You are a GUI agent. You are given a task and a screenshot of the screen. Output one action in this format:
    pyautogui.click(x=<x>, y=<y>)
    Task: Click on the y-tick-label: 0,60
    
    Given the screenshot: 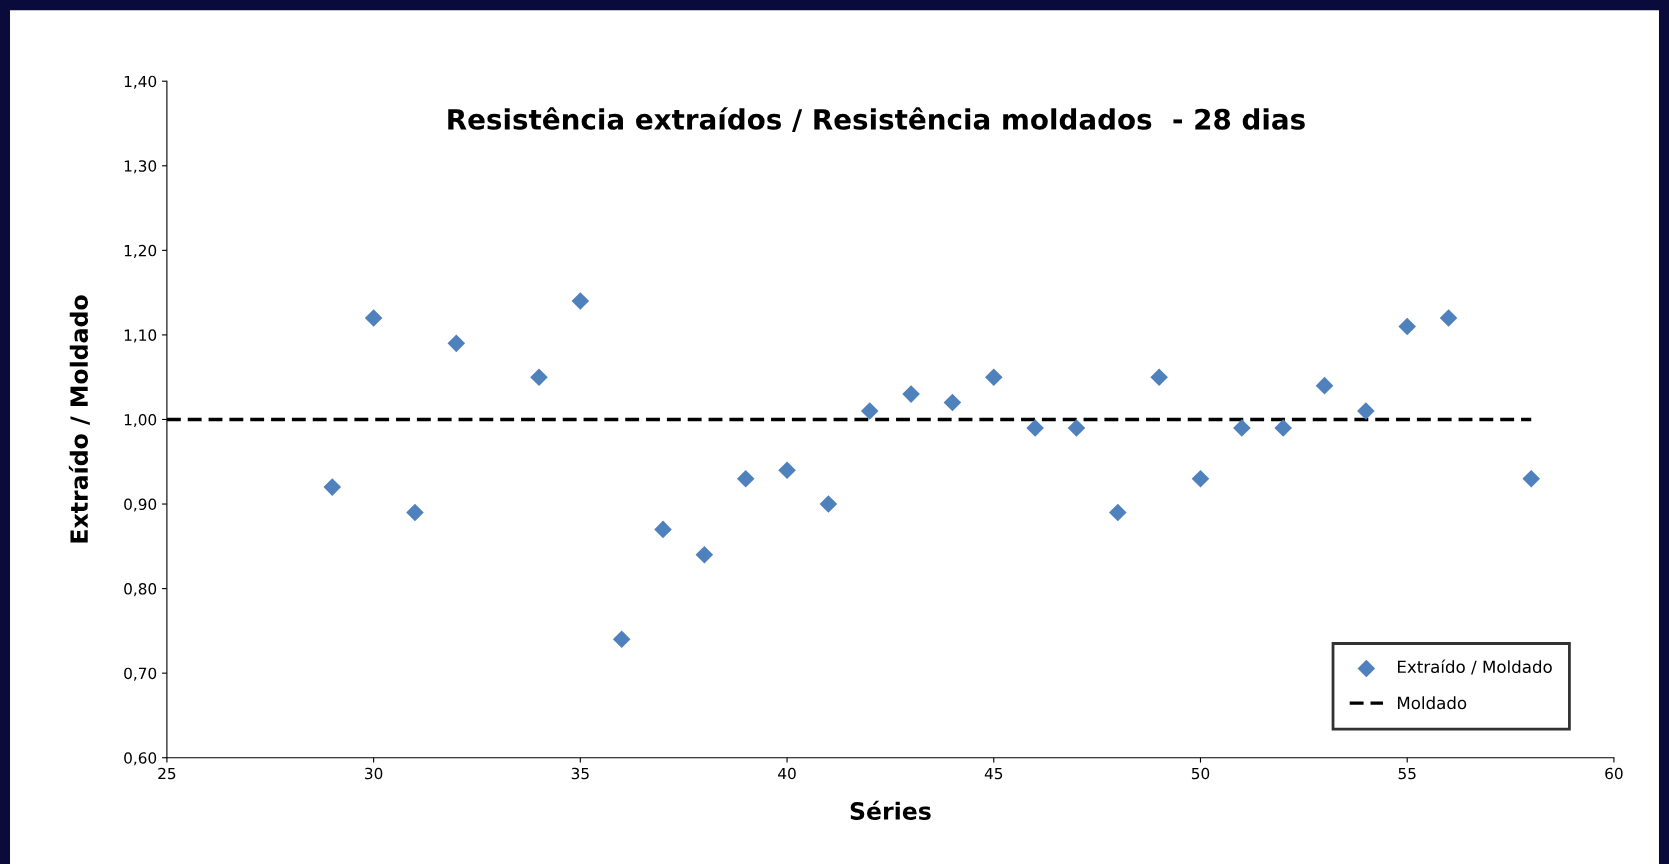 What is the action you would take?
    pyautogui.click(x=140, y=759)
    